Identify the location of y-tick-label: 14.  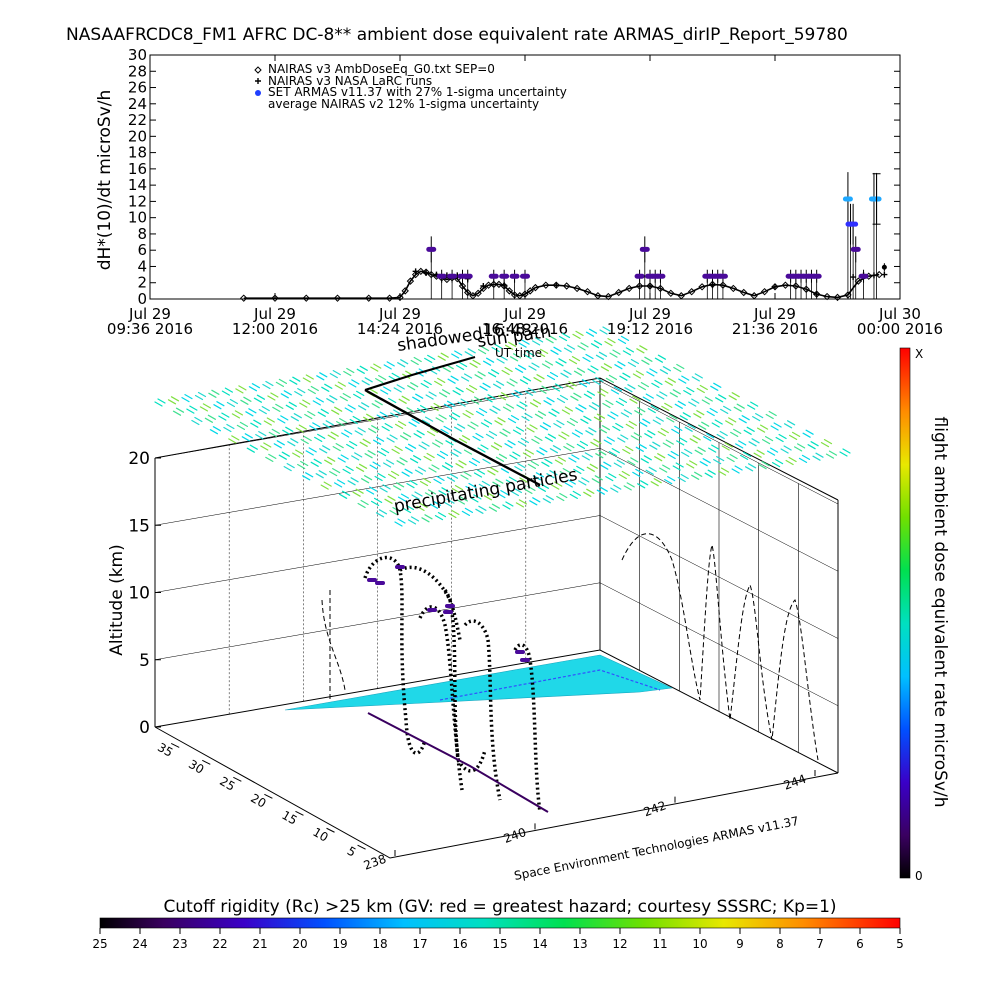
(137, 185).